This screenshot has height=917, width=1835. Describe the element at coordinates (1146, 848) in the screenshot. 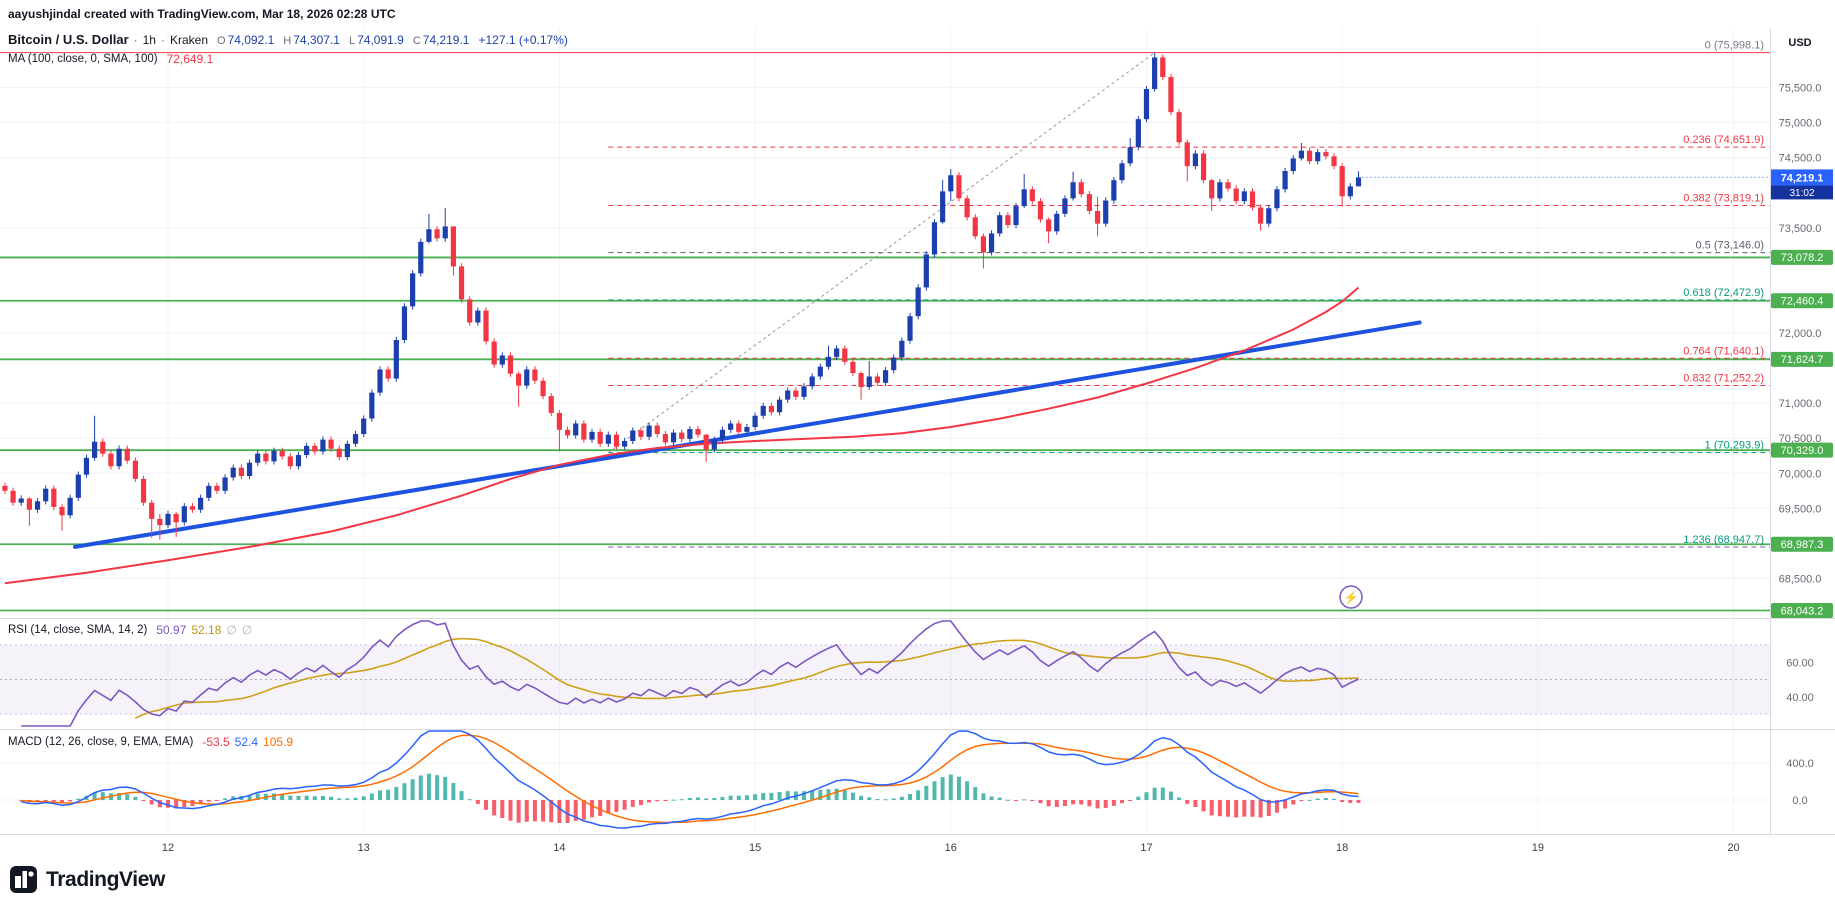

I see `time-axis-label: 17` at that location.